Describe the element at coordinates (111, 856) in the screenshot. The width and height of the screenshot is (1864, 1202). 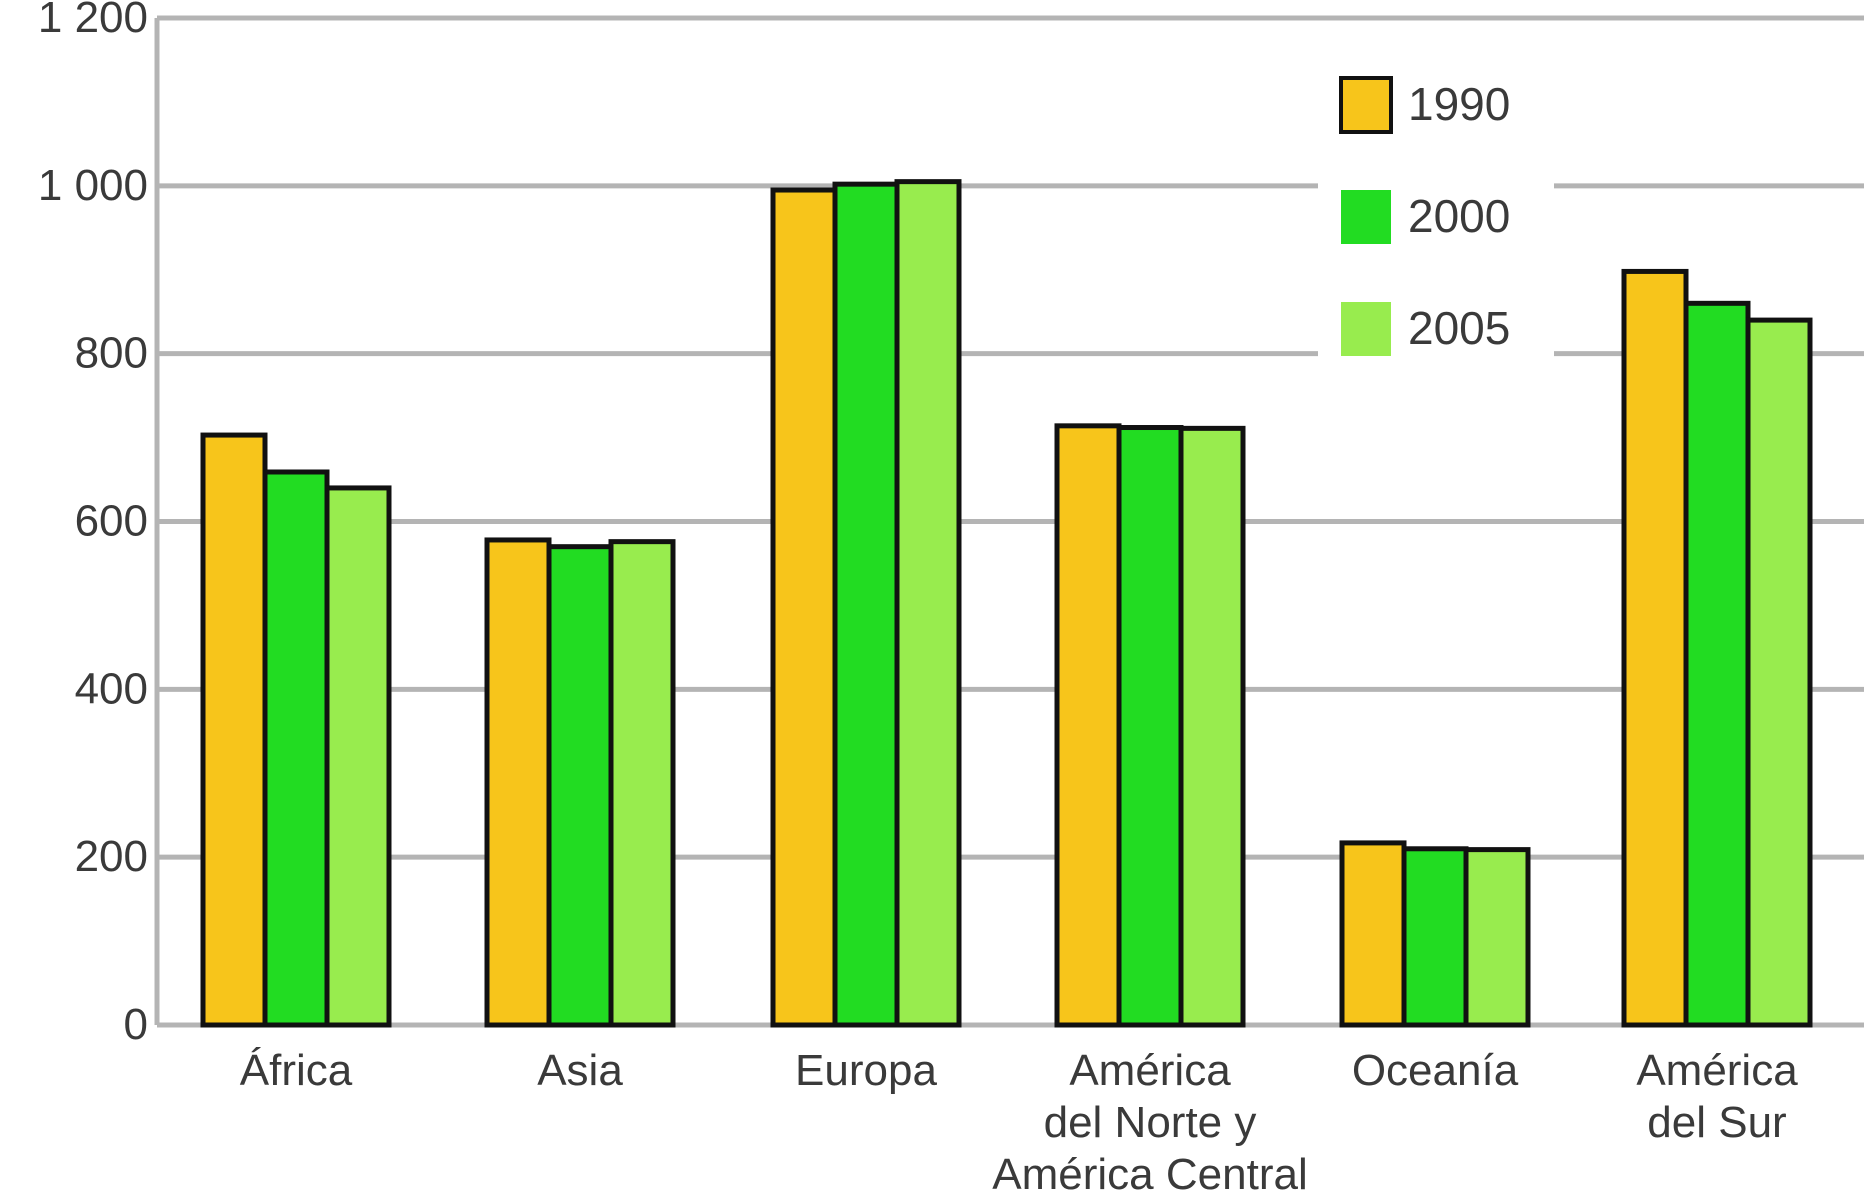
I see `y-tick-label: 200` at that location.